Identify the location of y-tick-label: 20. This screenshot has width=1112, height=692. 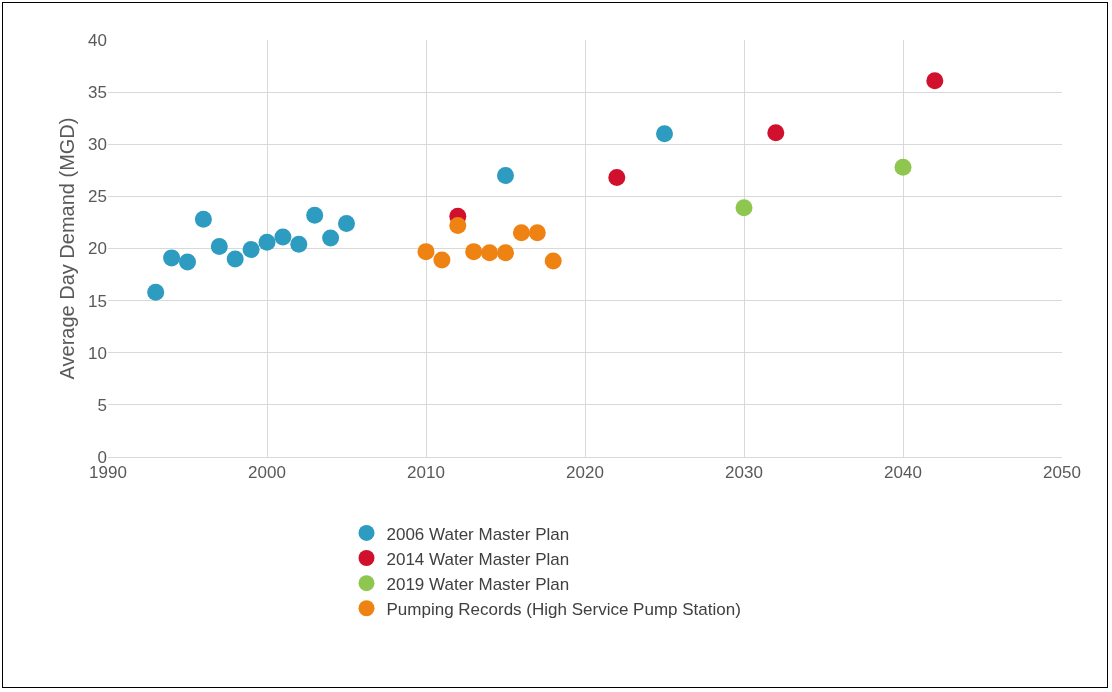
(97, 249).